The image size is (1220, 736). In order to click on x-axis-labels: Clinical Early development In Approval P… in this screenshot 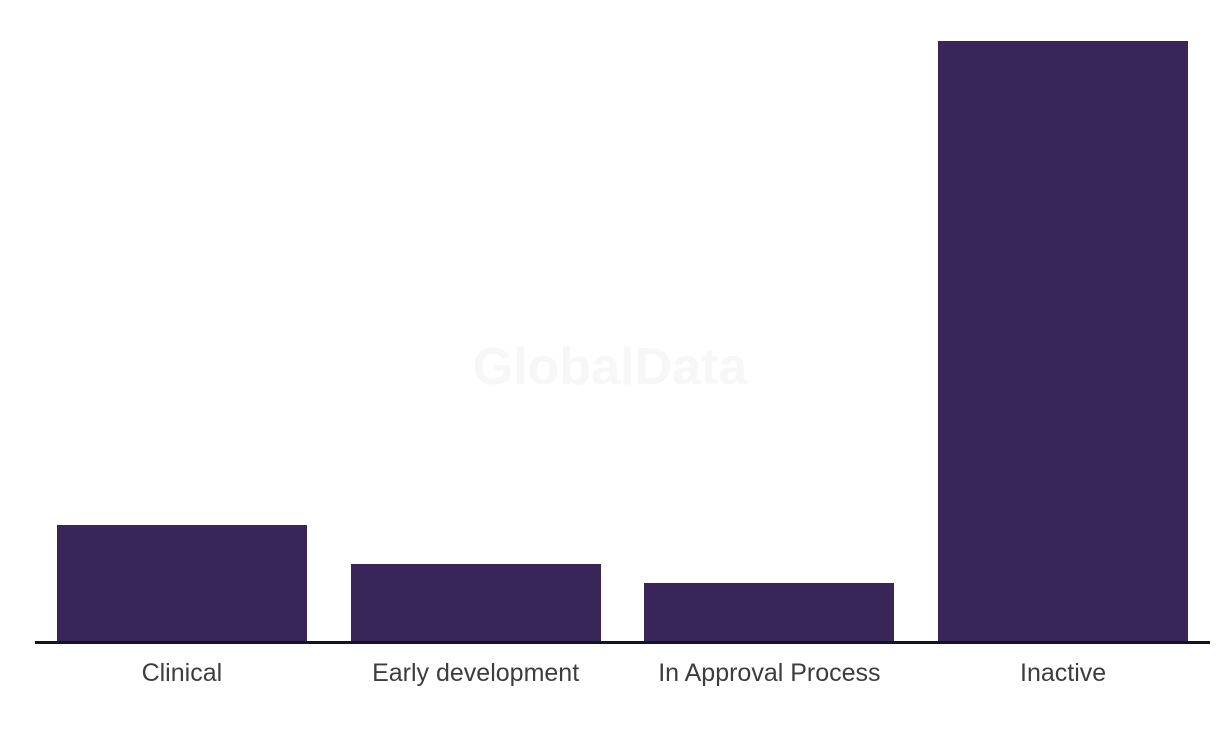, I will do `click(622, 673)`.